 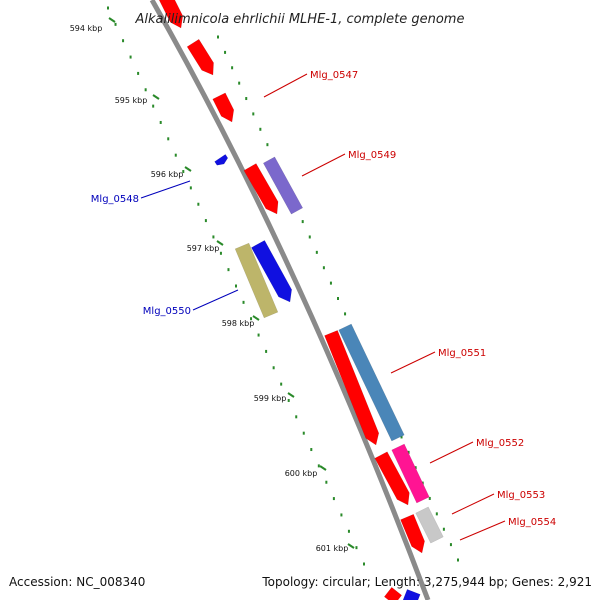 What do you see at coordinates (462, 353) in the screenshot?
I see `gene-label-mlg-0551: Mlg_0551` at bounding box center [462, 353].